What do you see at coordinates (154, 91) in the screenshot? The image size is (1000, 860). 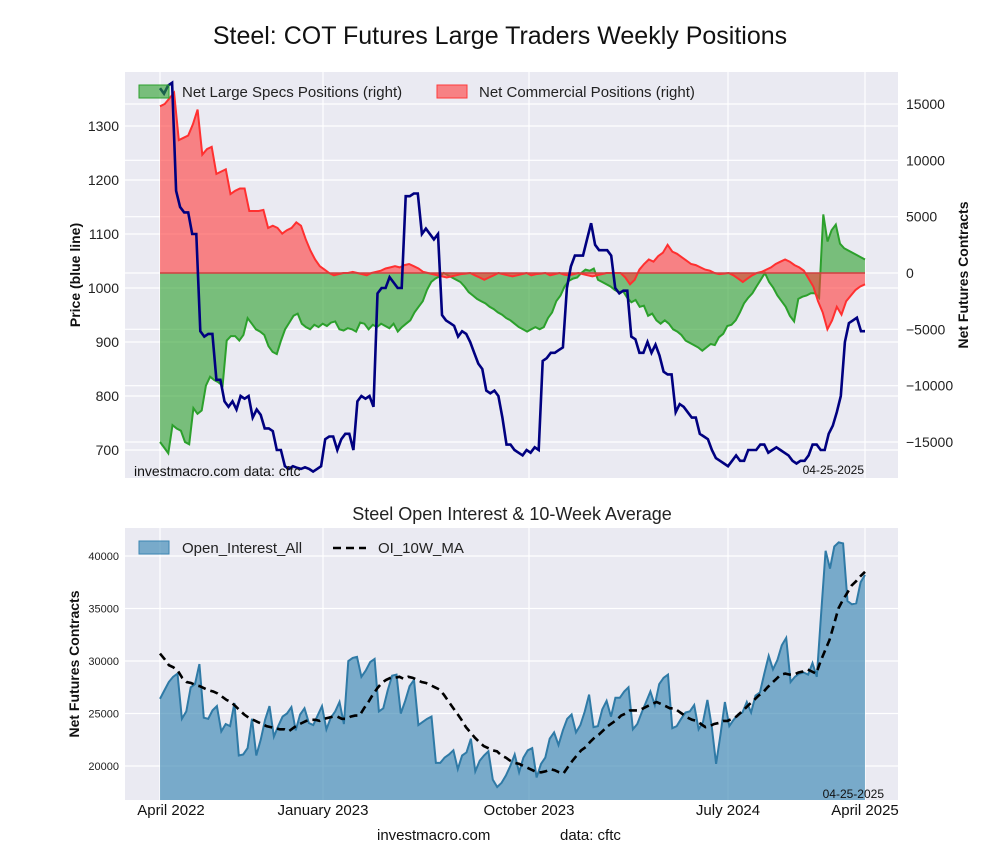 I see `legend-specs-swatch` at bounding box center [154, 91].